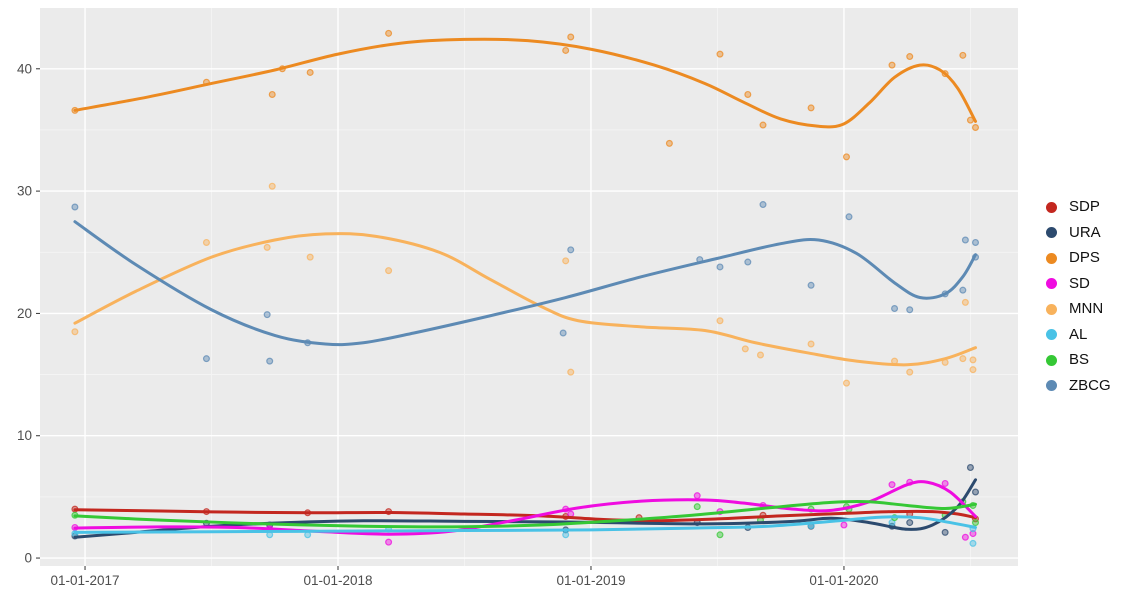 The height and width of the screenshot is (600, 1137). Describe the element at coordinates (1051, 360) in the screenshot. I see `legend-dot-BS` at that location.